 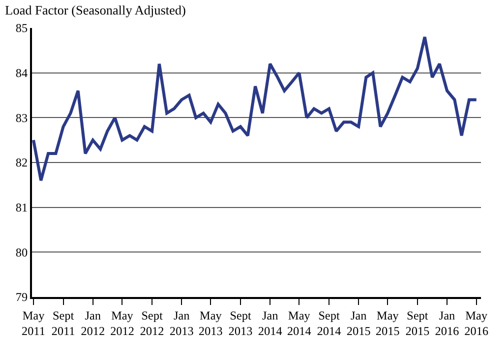 I want to click on x-tick-label: Jan 2015, so click(x=358, y=323).